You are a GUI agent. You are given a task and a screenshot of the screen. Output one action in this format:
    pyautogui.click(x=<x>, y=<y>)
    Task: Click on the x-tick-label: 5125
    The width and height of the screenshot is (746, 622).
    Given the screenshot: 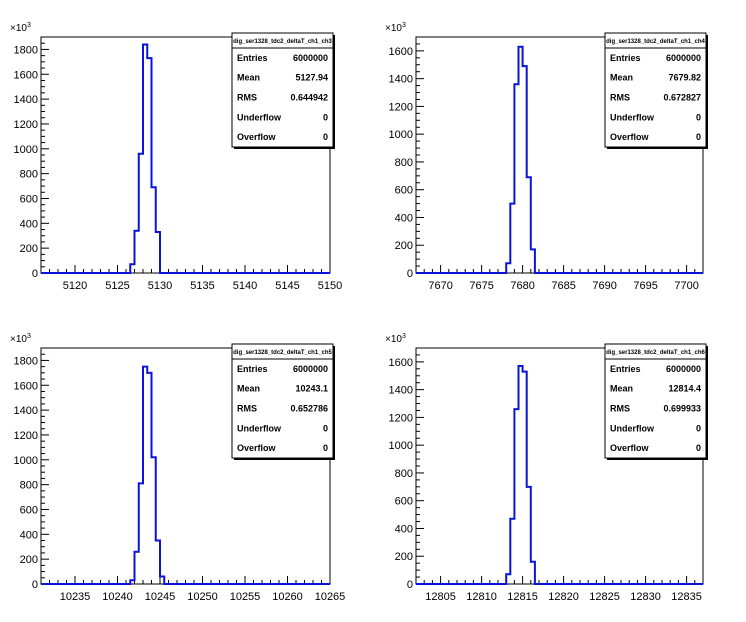 What is the action you would take?
    pyautogui.click(x=117, y=286)
    